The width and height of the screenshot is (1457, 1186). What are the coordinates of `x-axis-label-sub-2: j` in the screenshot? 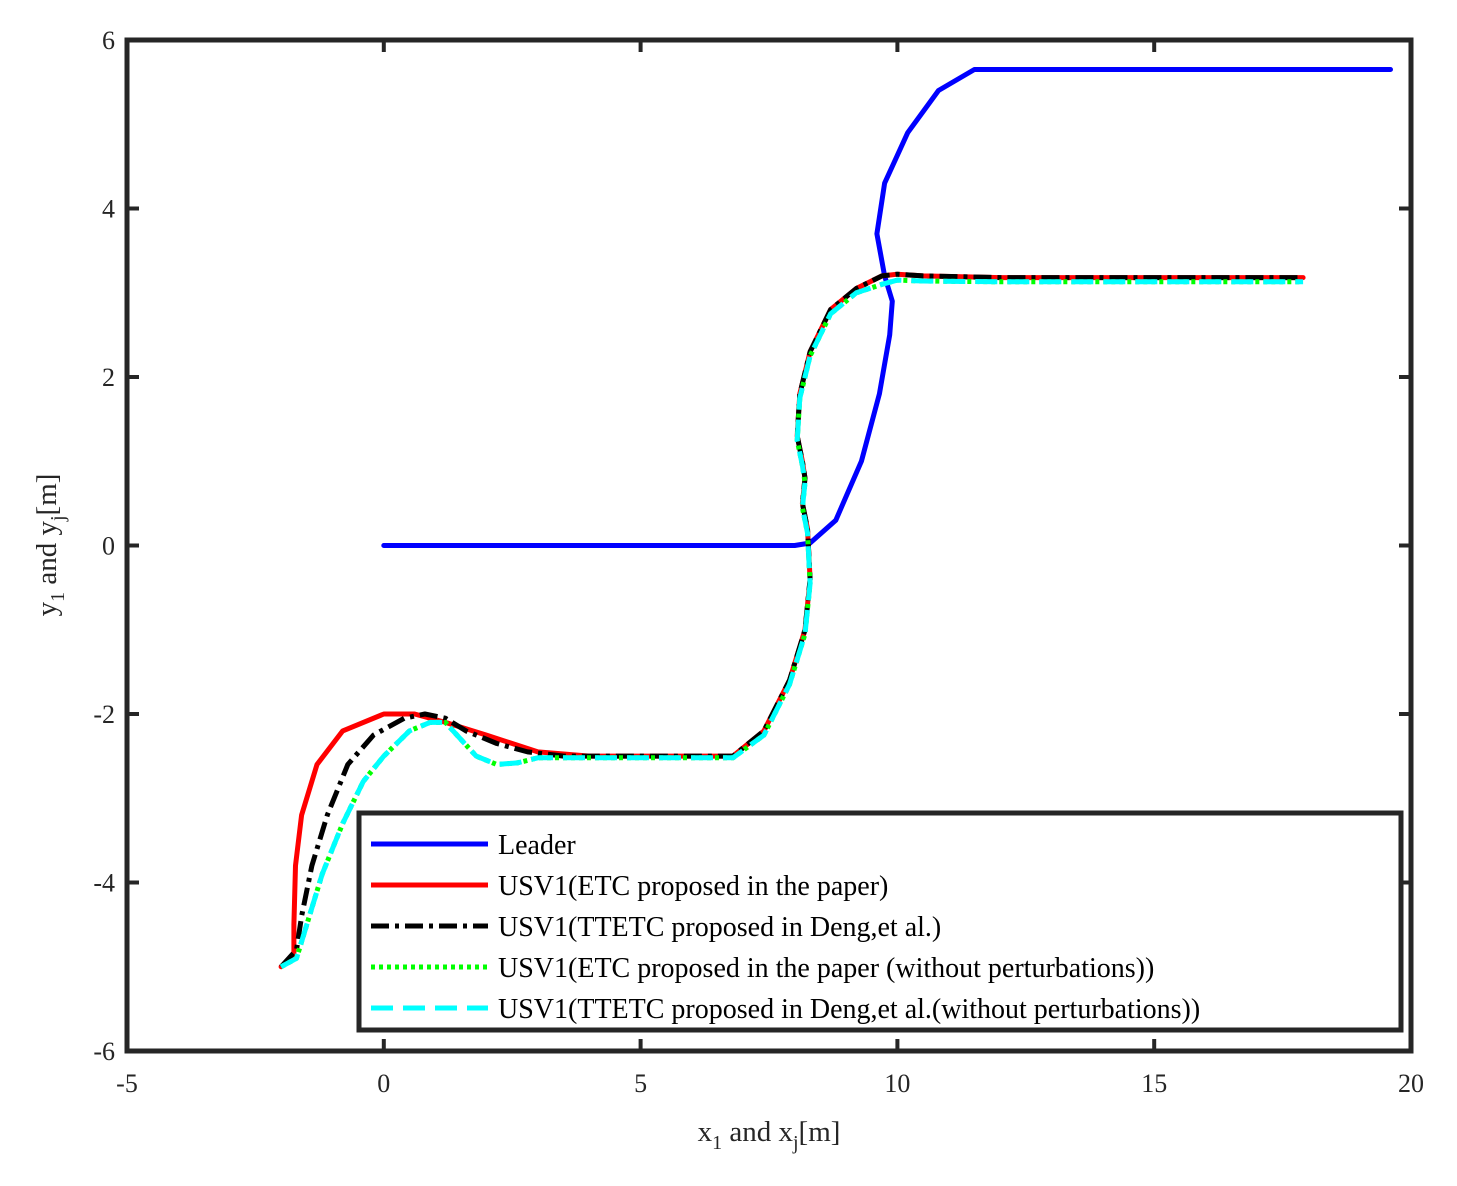 It's located at (795, 1143).